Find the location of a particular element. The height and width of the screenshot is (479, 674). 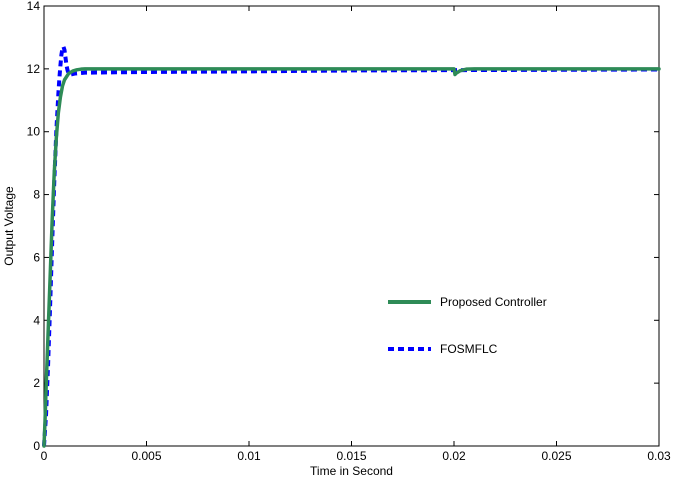

y-tick-label: 8 is located at coordinates (36, 195).